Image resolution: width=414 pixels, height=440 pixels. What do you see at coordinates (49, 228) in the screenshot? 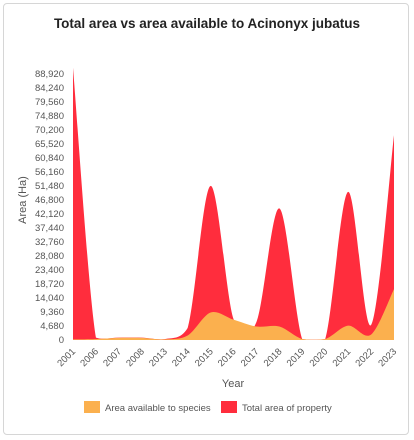
I see `y-tick-label: 37,440` at bounding box center [49, 228].